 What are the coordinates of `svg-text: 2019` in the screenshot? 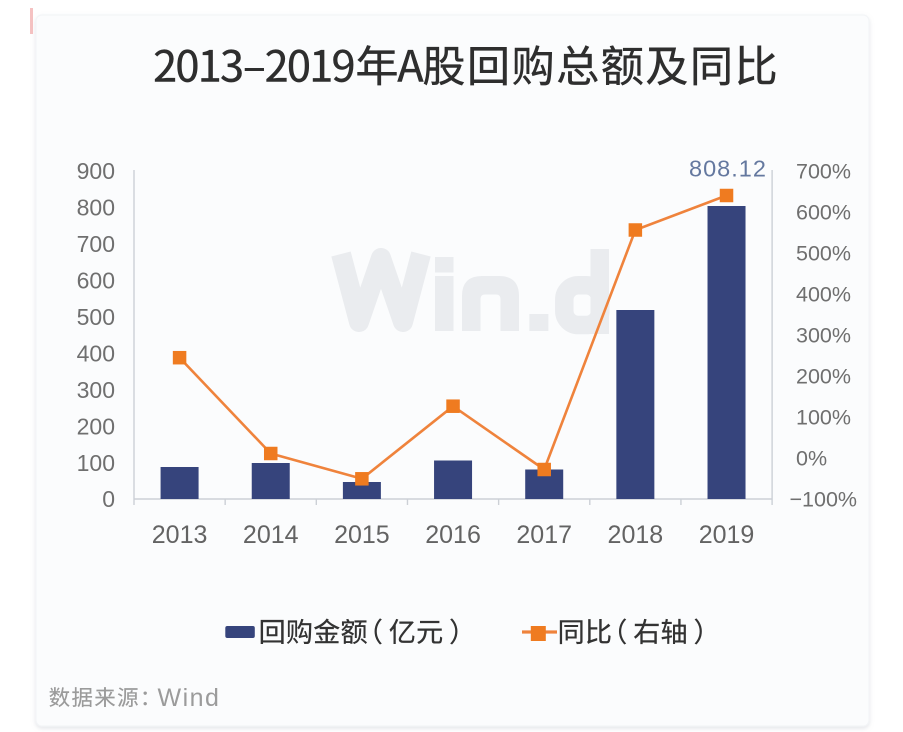 It's located at (727, 535).